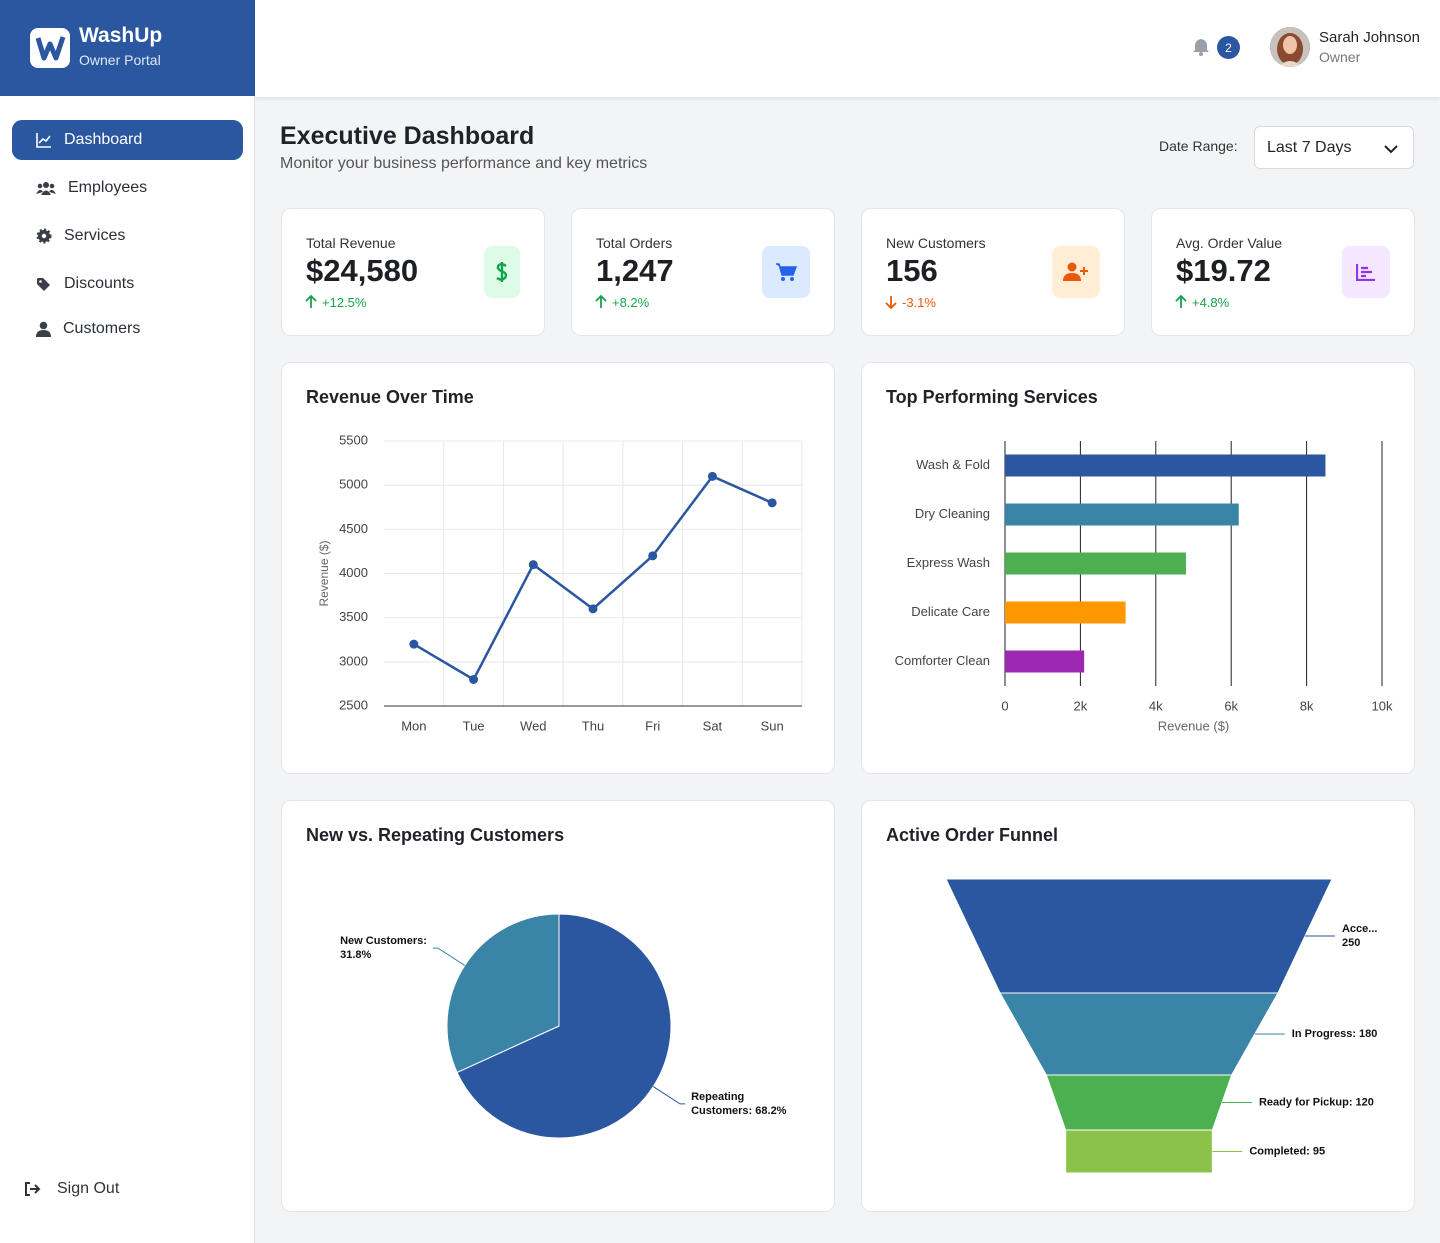 This screenshot has height=1243, width=1440. What do you see at coordinates (1365, 272) in the screenshot?
I see `chart-icon` at bounding box center [1365, 272].